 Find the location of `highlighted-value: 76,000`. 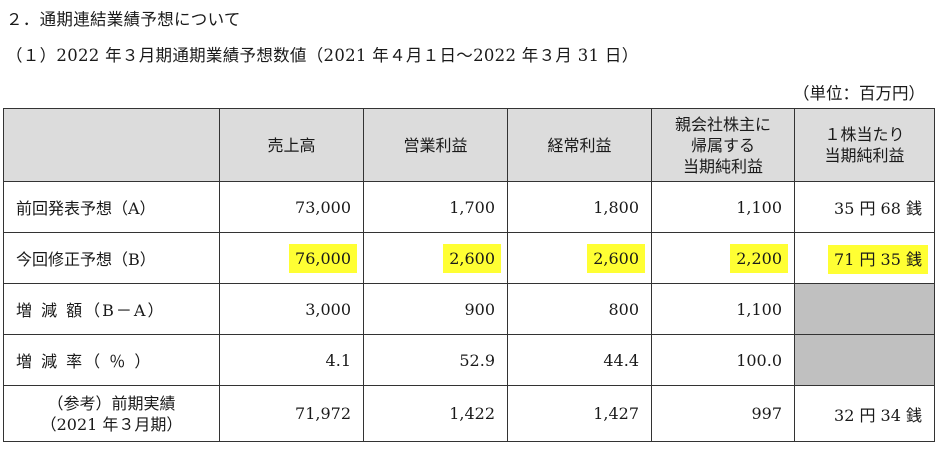

highlighted-value: 76,000 is located at coordinates (323, 258).